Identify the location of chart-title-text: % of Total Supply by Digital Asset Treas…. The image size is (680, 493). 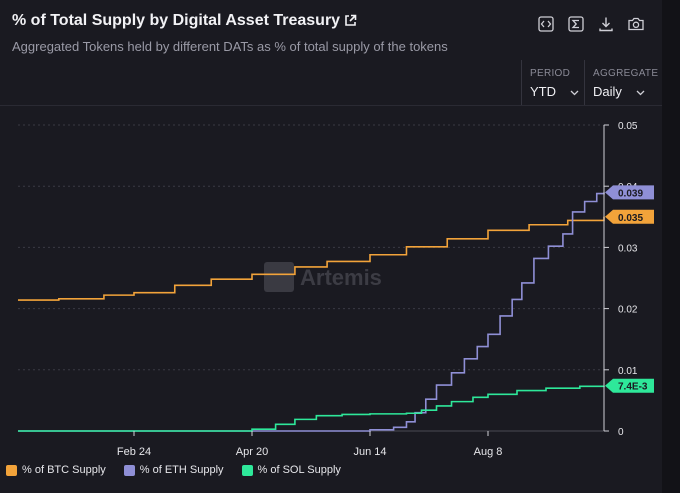
(176, 20).